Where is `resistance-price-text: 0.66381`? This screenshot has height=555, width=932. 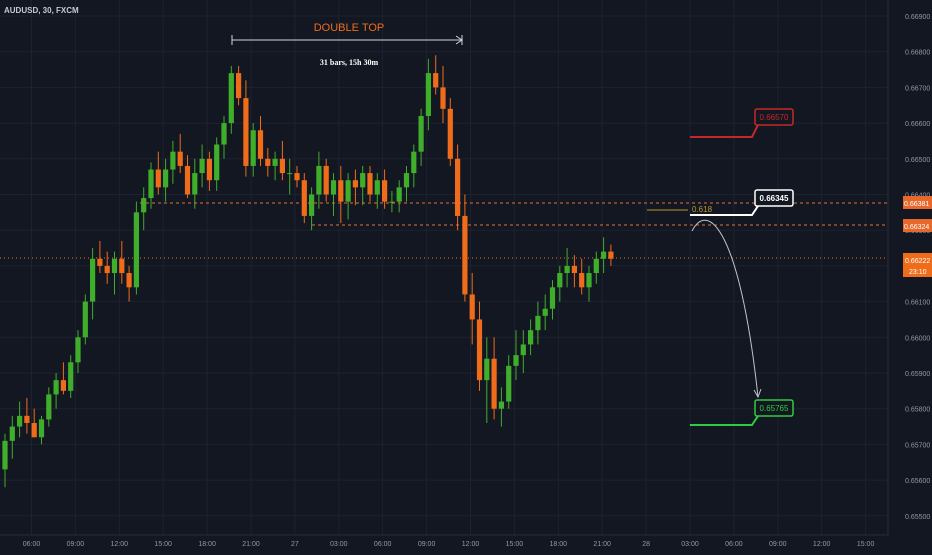 resistance-price-text: 0.66381 is located at coordinates (916, 204).